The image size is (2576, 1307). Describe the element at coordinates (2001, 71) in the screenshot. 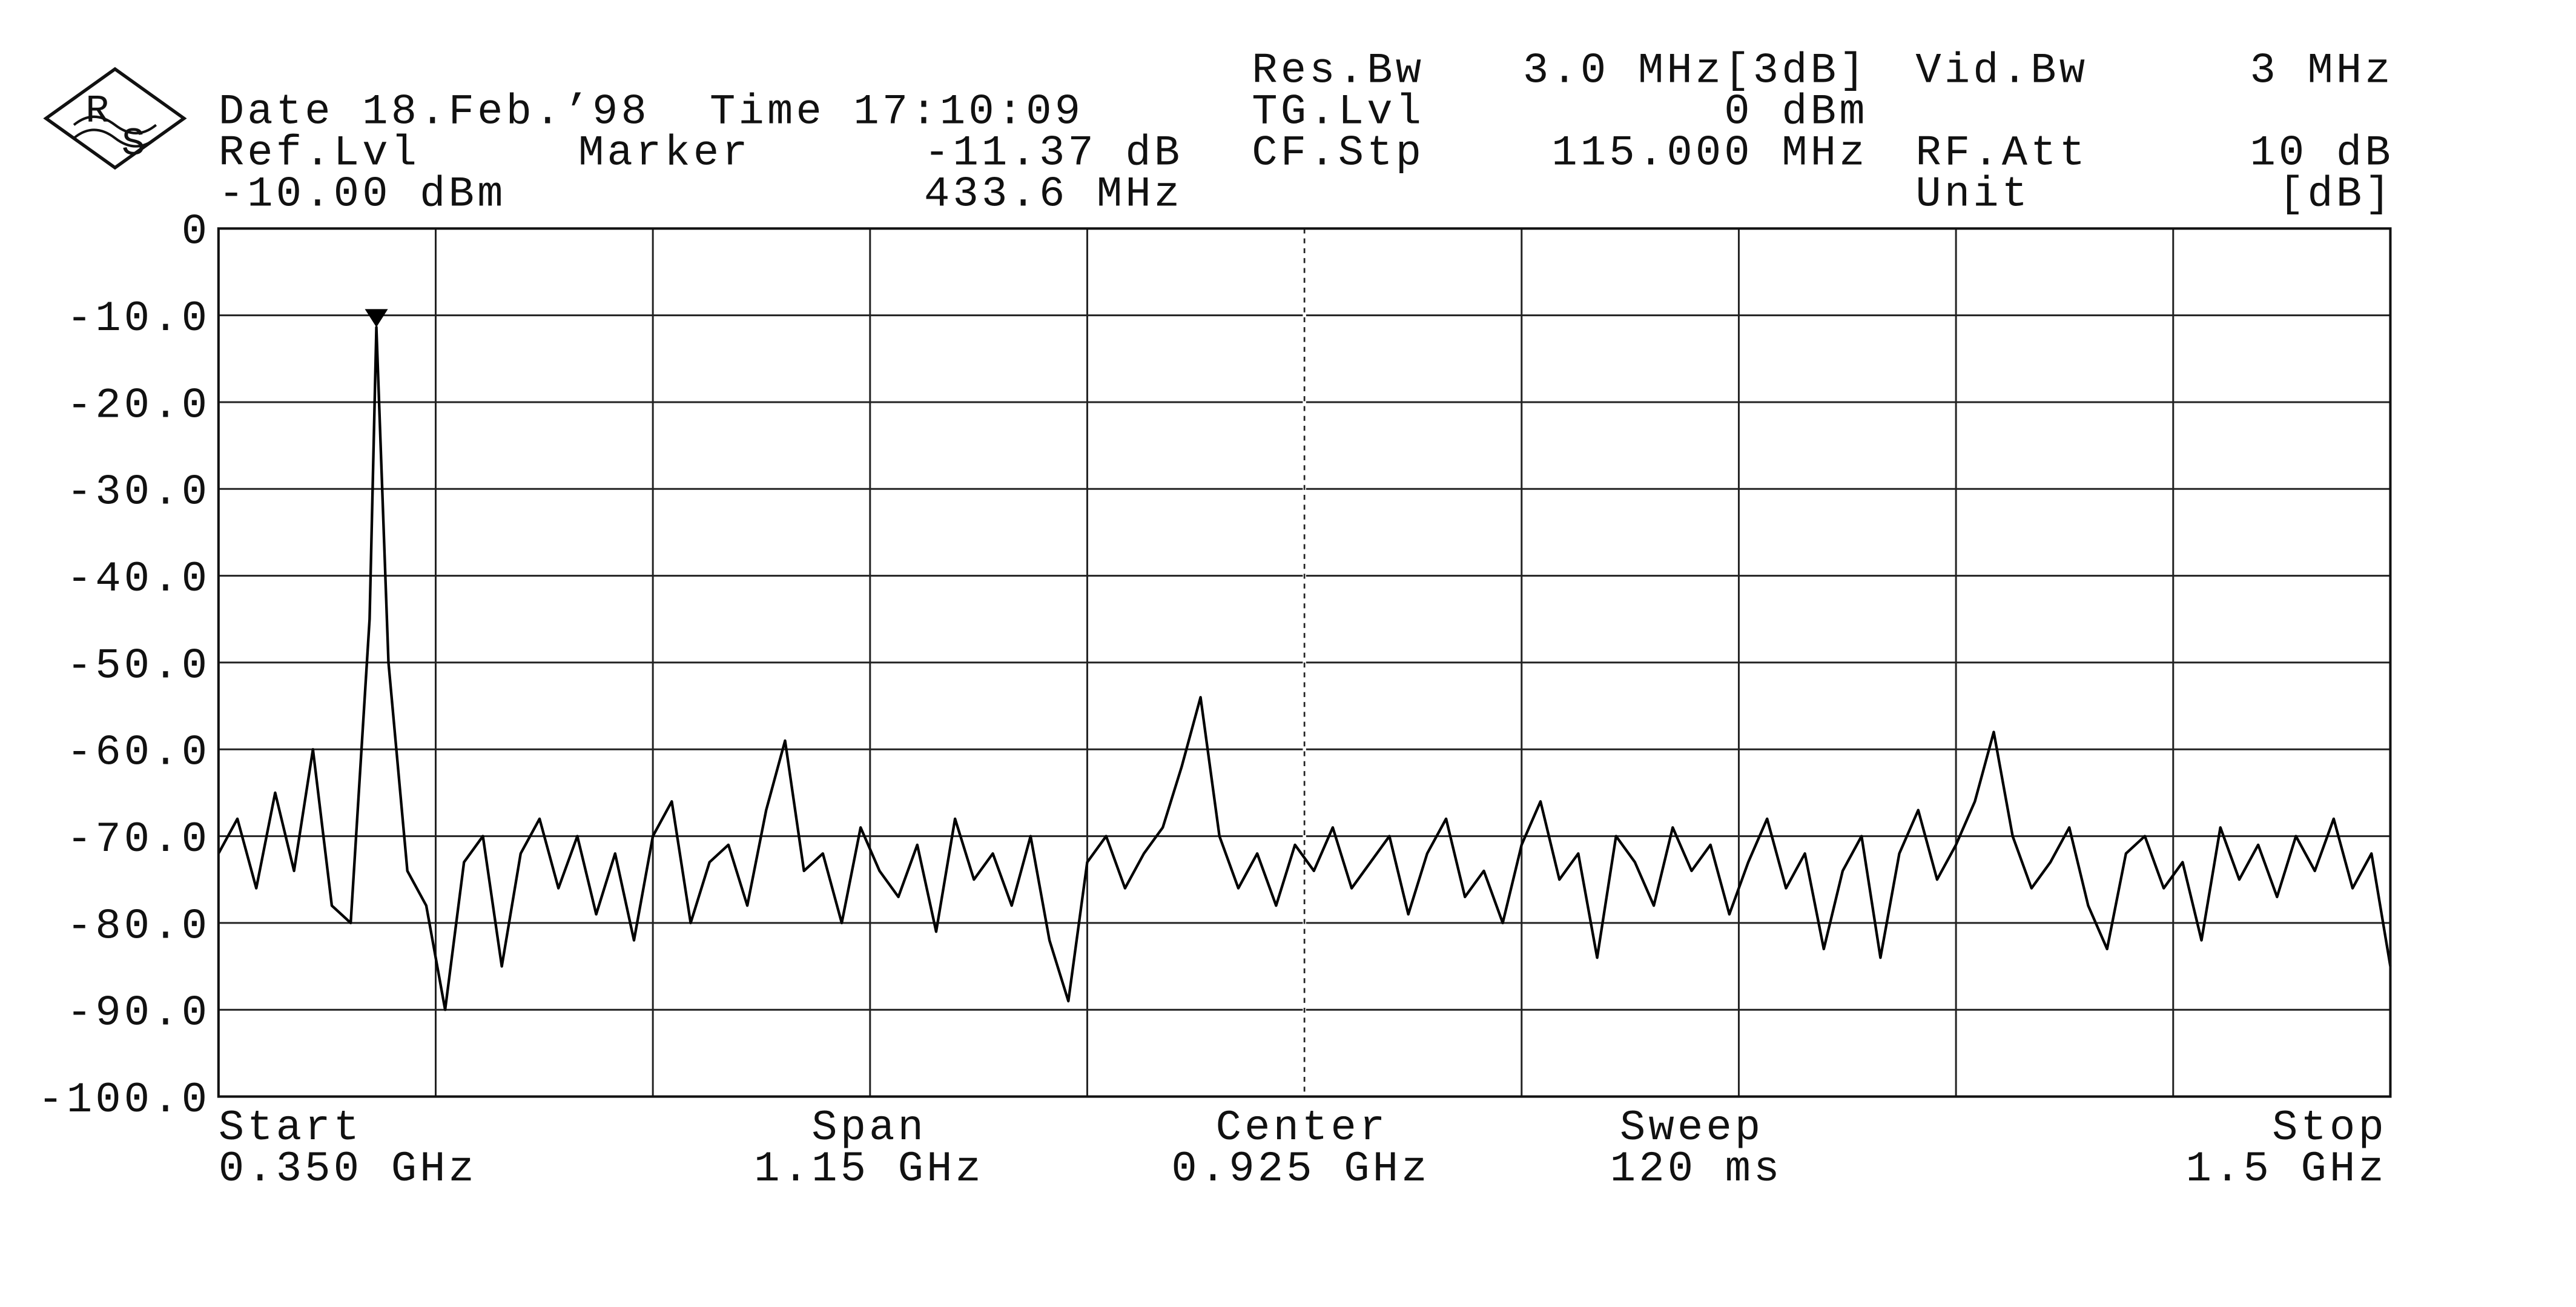

I see `setting-label: Vid.Bw` at that location.